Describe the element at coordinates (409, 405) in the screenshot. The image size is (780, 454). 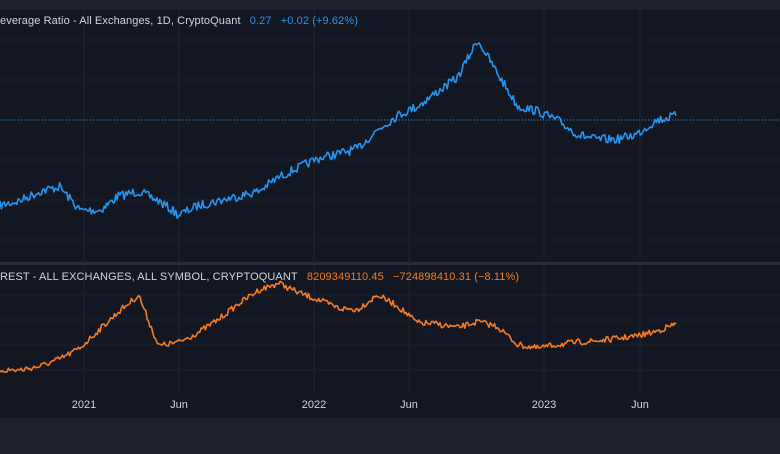
I see `time-label-jun-2022: Jun` at that location.